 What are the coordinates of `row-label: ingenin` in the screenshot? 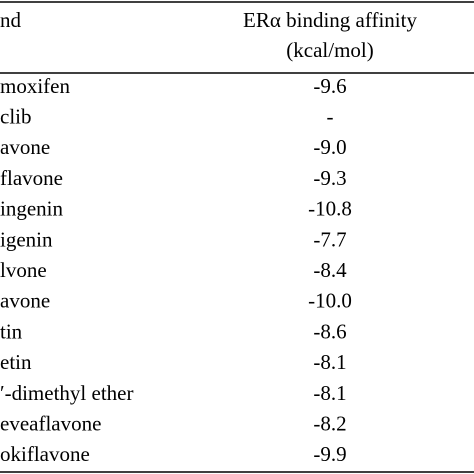 It's located at (31, 209).